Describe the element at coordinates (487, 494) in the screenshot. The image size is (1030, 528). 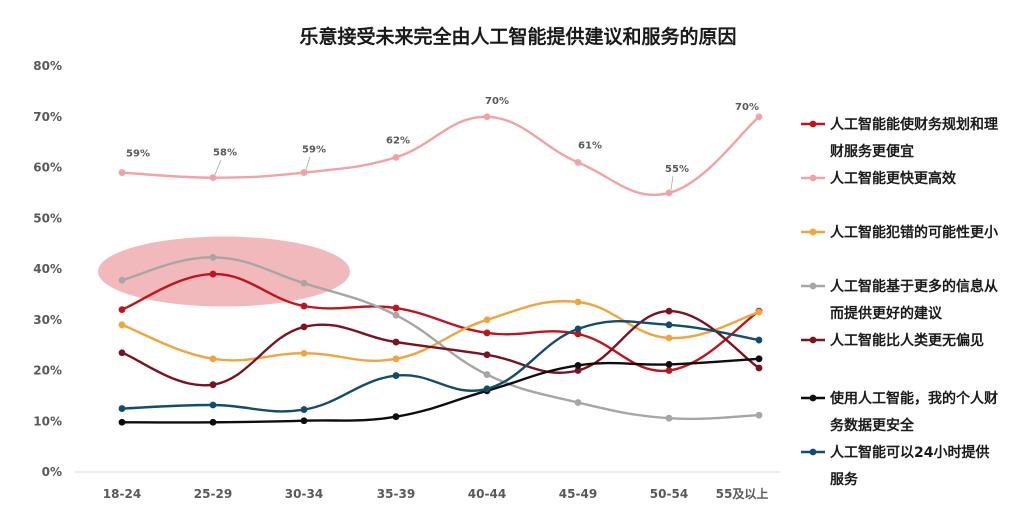
I see `x-tick-label: 40-44` at that location.